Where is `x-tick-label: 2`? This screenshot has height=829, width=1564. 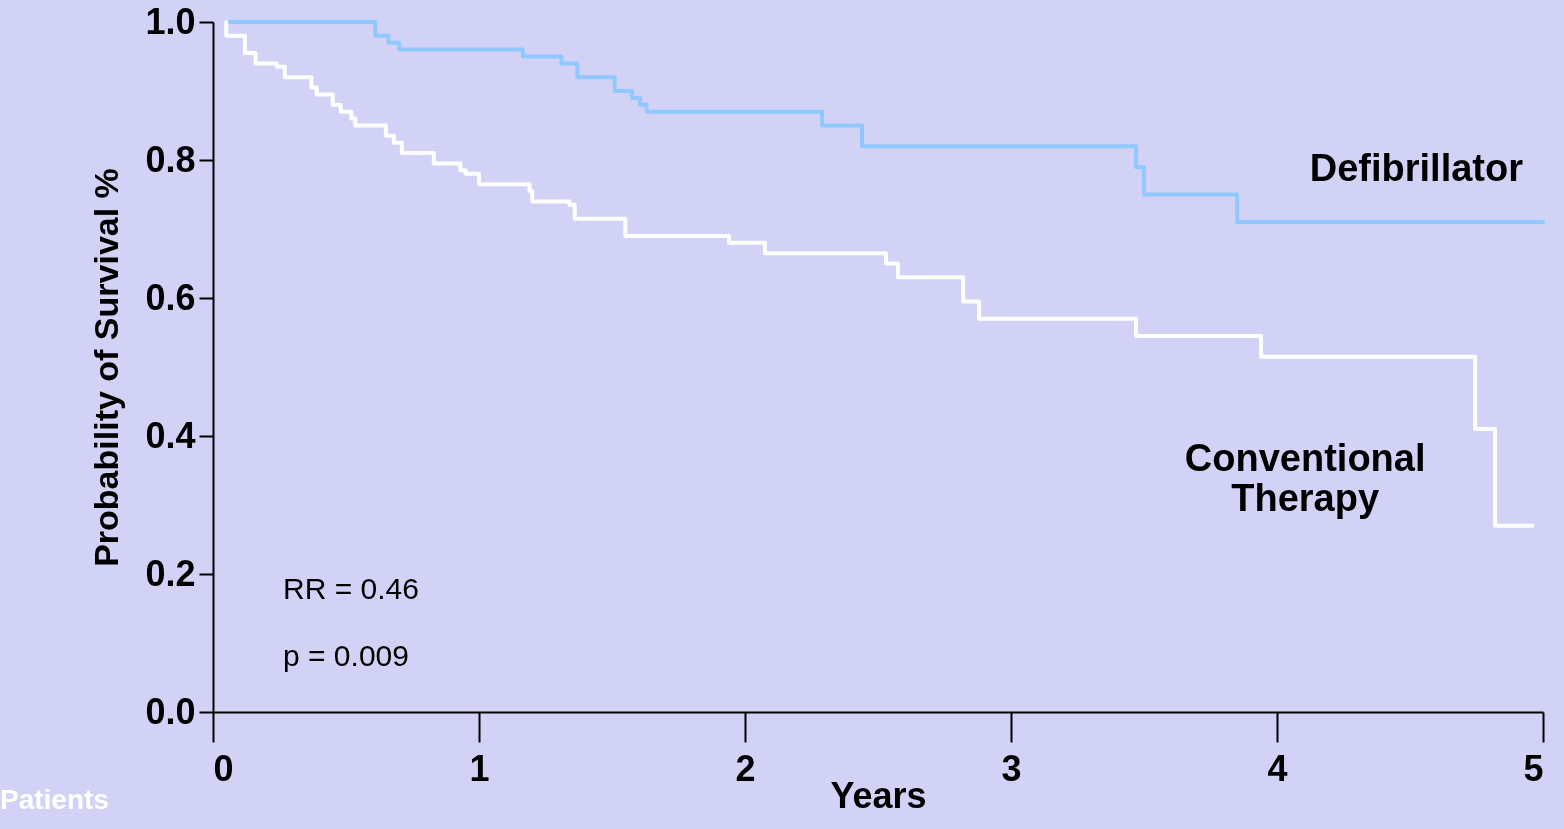
x-tick-label: 2 is located at coordinates (745, 768).